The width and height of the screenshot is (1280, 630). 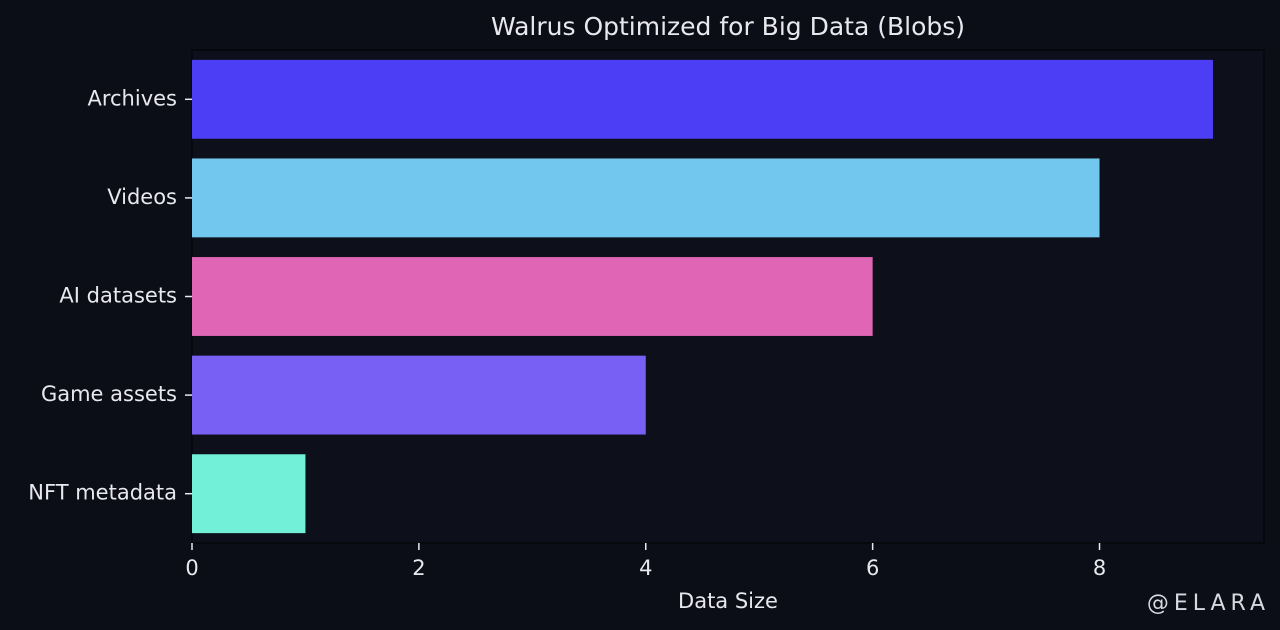 What do you see at coordinates (132, 98) in the screenshot?
I see `y-tick-label: Archives` at bounding box center [132, 98].